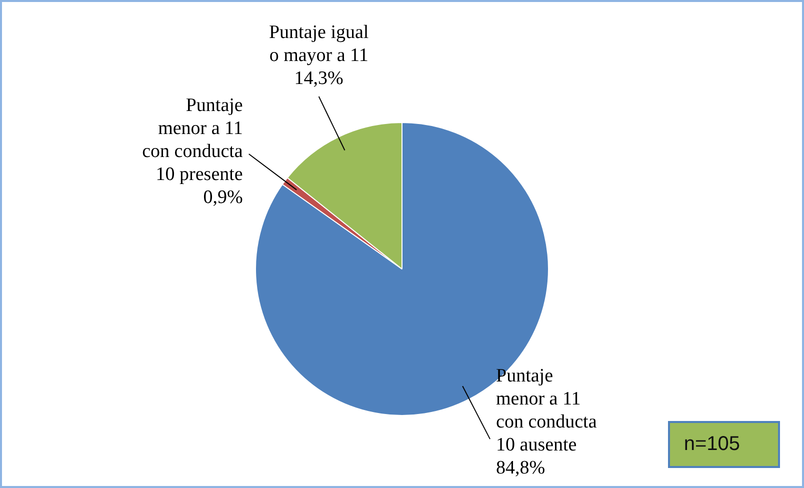 The height and width of the screenshot is (488, 804). Describe the element at coordinates (724, 444) in the screenshot. I see `text: n=105` at that location.